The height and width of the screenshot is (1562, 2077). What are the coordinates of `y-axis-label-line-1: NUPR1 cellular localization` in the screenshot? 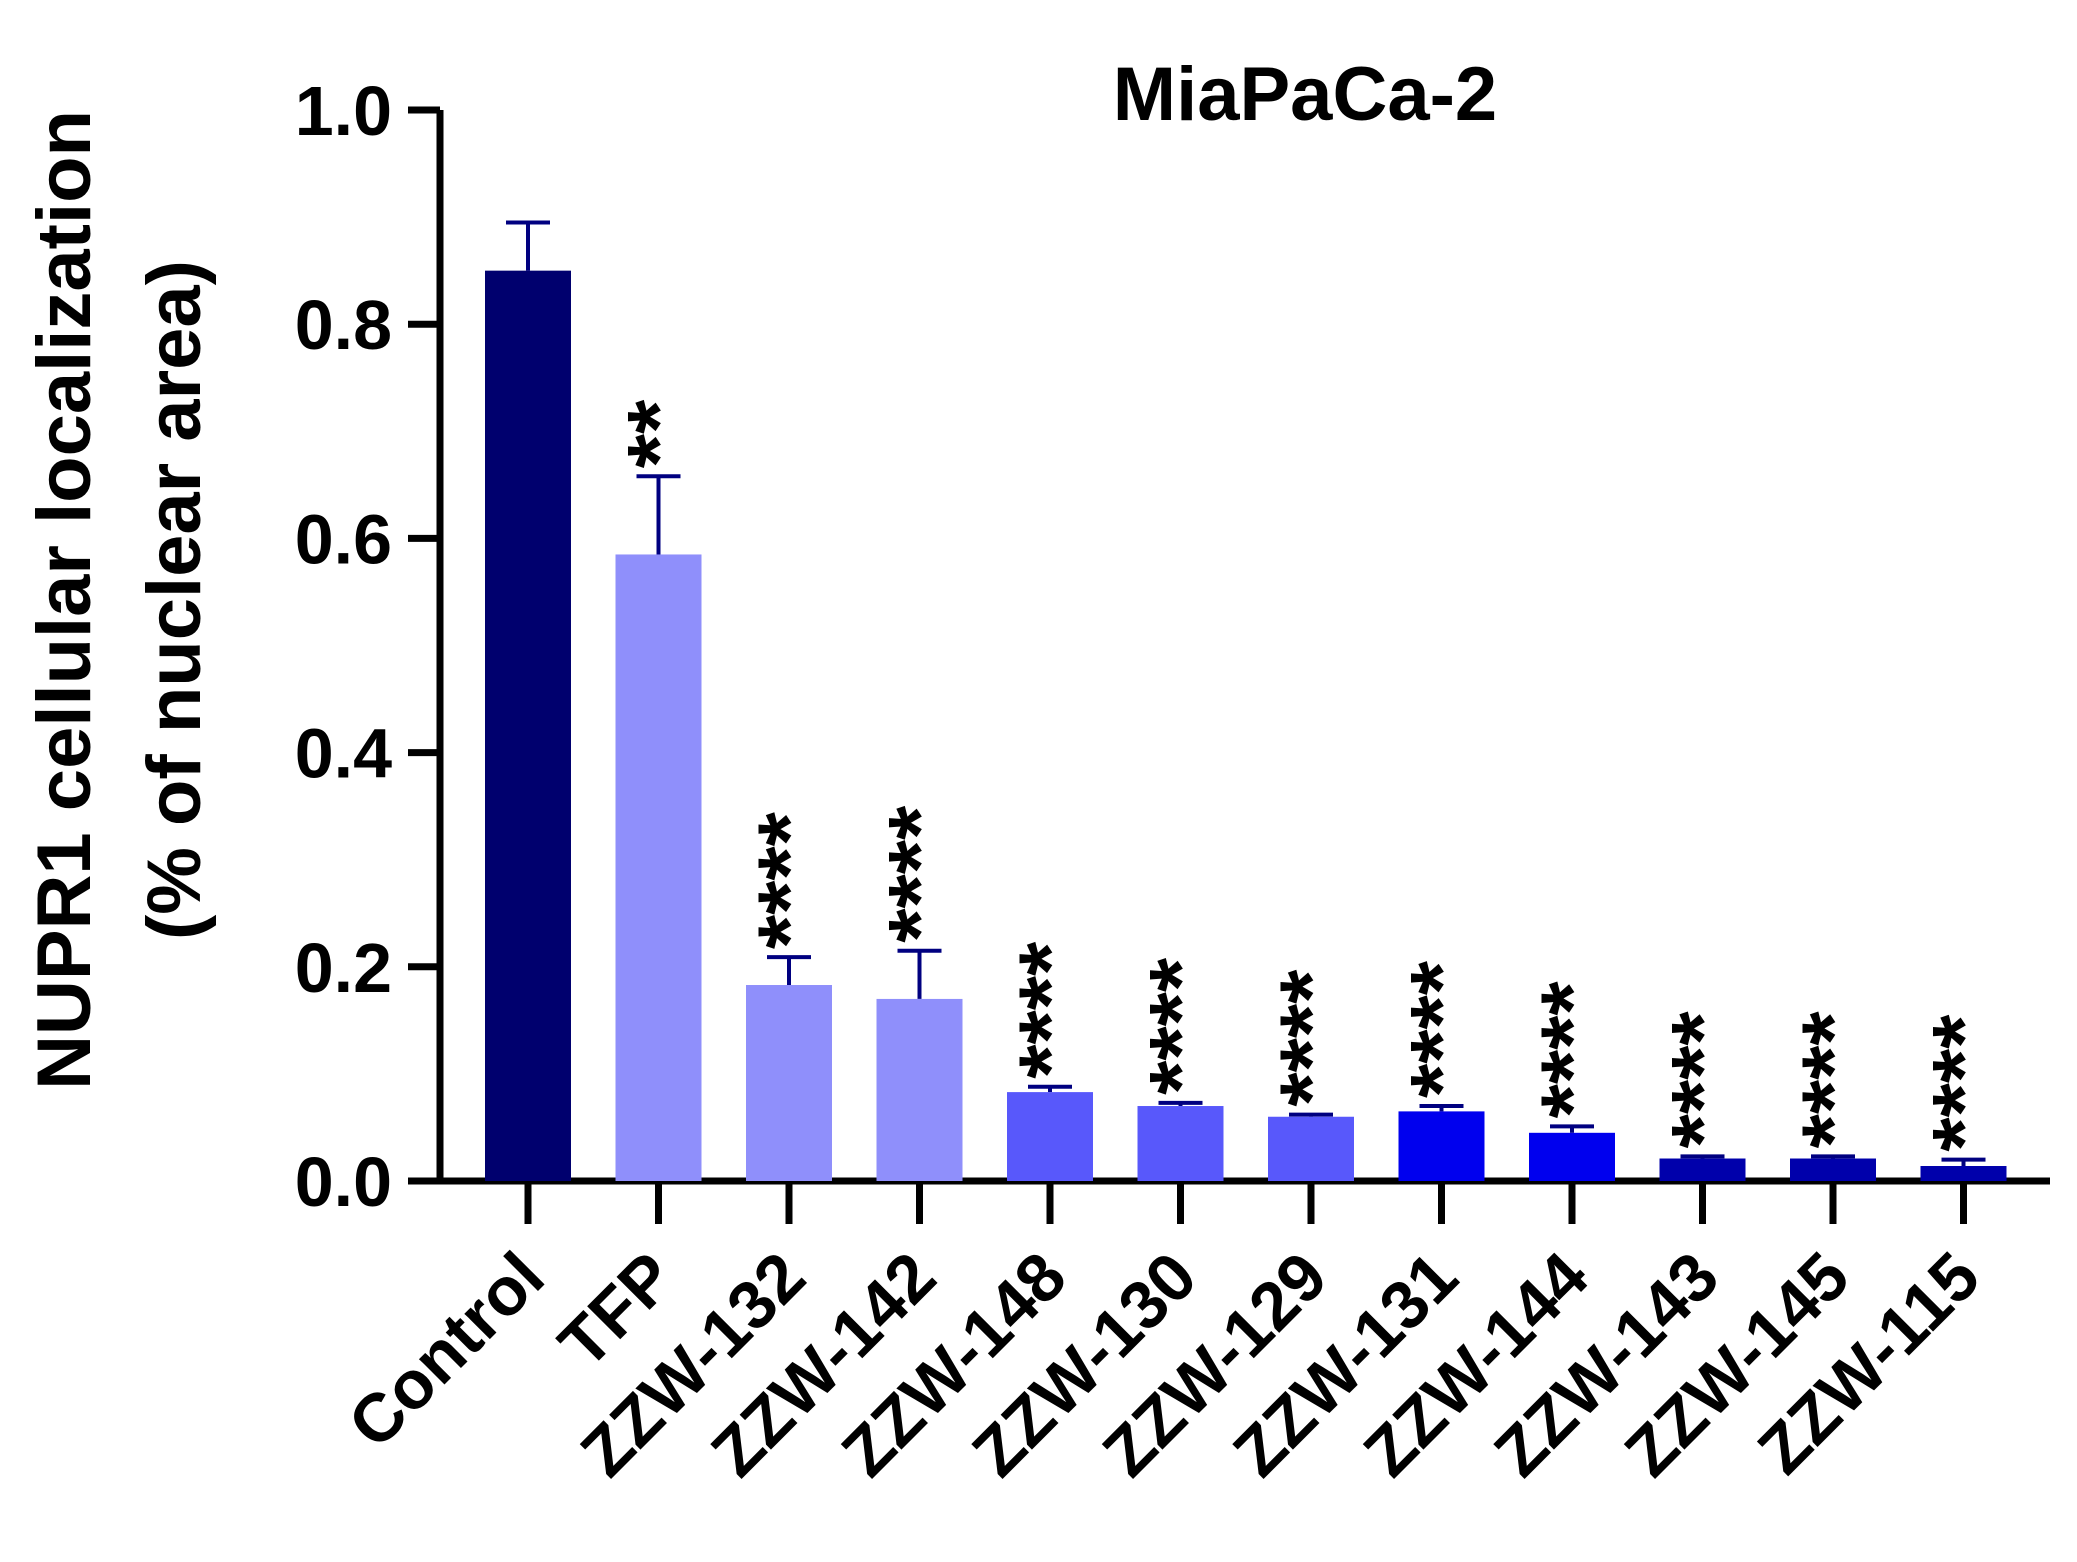 It's located at (64, 600).